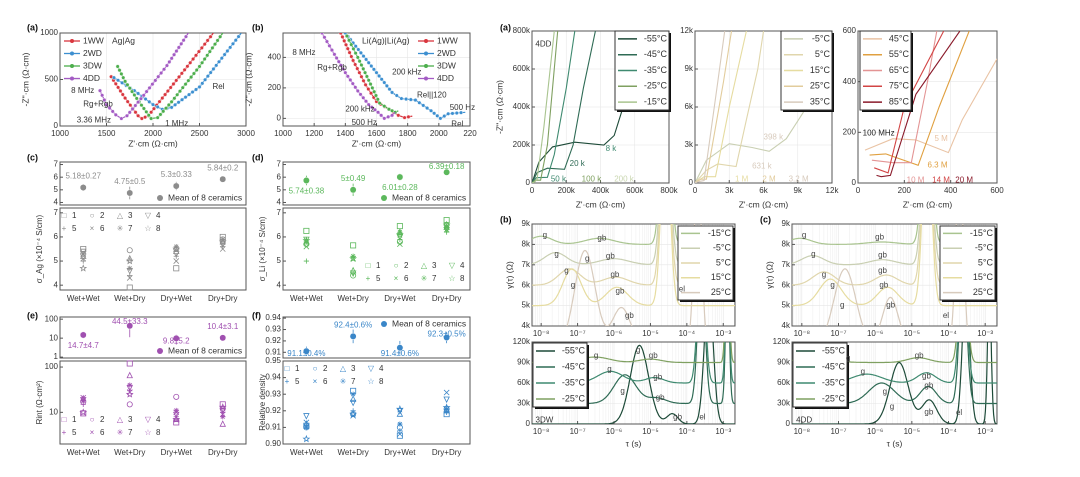 This screenshot has height=477, width=1080. I want to click on x-tick-label: 10⁻⁶, so click(614, 431).